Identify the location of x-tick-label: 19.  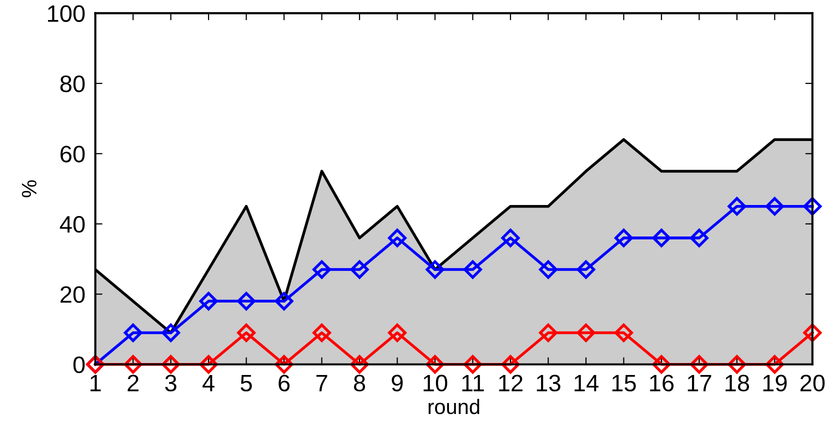
(775, 383).